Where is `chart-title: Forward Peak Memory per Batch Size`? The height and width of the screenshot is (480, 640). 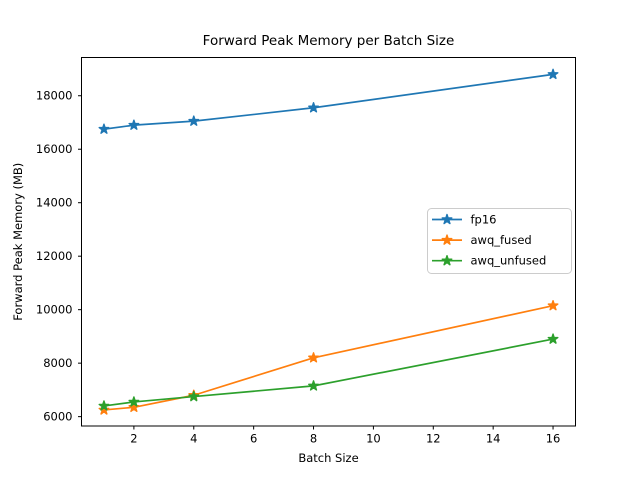 chart-title: Forward Peak Memory per Batch Size is located at coordinates (329, 41).